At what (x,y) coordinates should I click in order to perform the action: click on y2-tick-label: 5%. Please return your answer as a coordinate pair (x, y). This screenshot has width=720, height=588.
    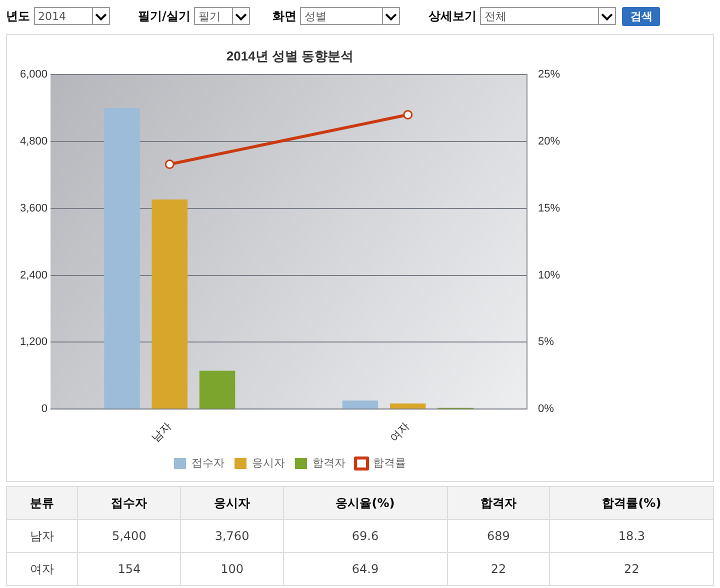
    Looking at the image, I should click on (546, 342).